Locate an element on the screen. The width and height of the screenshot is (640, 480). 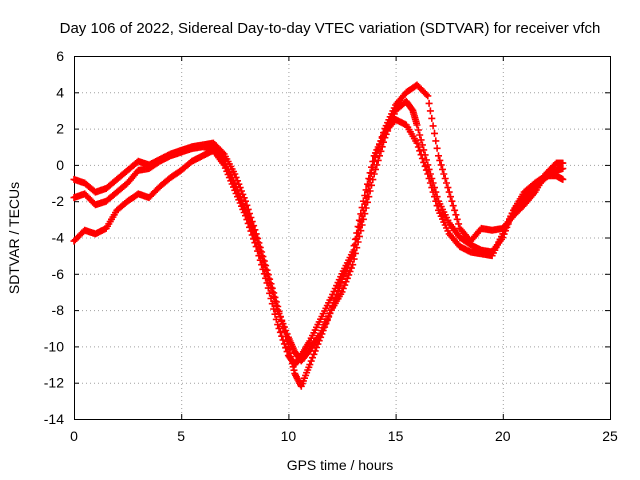
y-tick-label: -8 is located at coordinates (58, 310).